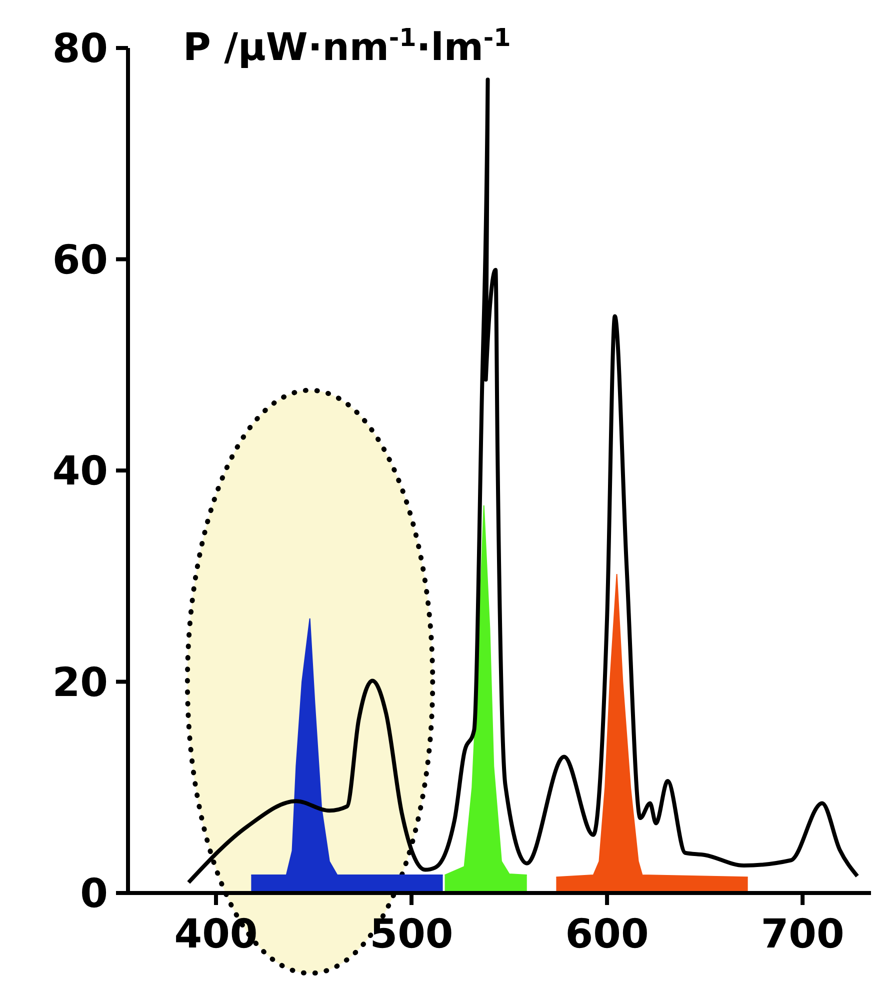  Describe the element at coordinates (80, 683) in the screenshot. I see `y-tick-label: 20` at that location.